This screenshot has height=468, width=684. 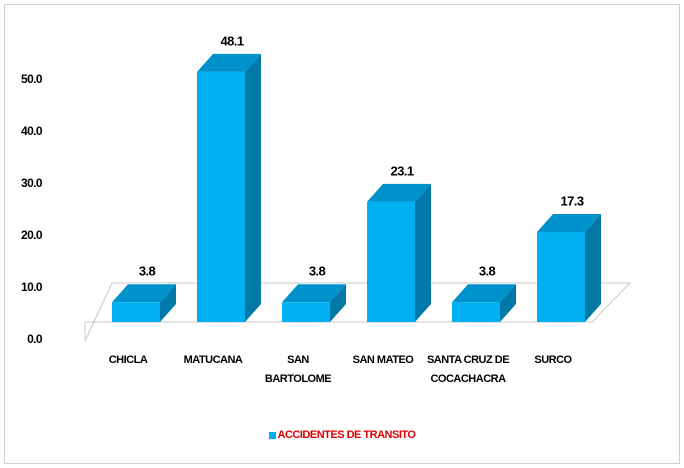 What do you see at coordinates (232, 40) in the screenshot?
I see `value-label: 48.1` at bounding box center [232, 40].